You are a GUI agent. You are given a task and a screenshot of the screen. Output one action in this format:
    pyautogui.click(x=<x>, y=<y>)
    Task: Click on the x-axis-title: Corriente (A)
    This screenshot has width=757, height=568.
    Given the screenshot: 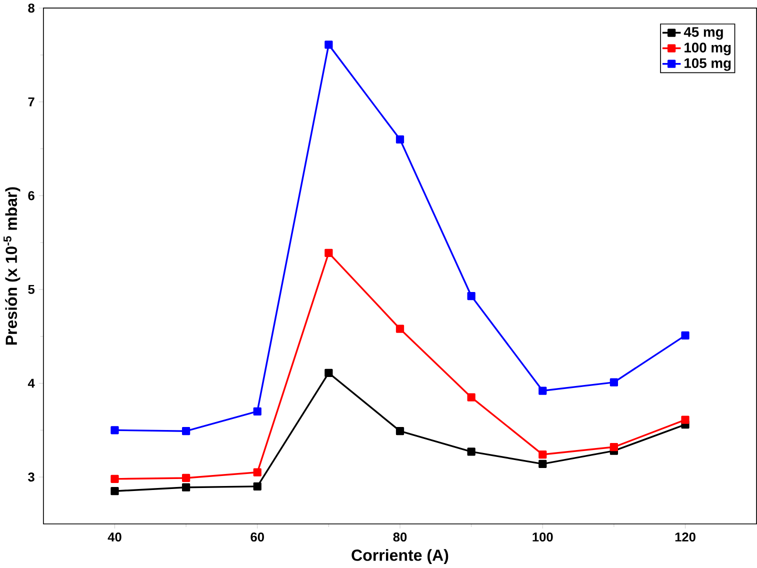 What is the action you would take?
    pyautogui.click(x=400, y=556)
    